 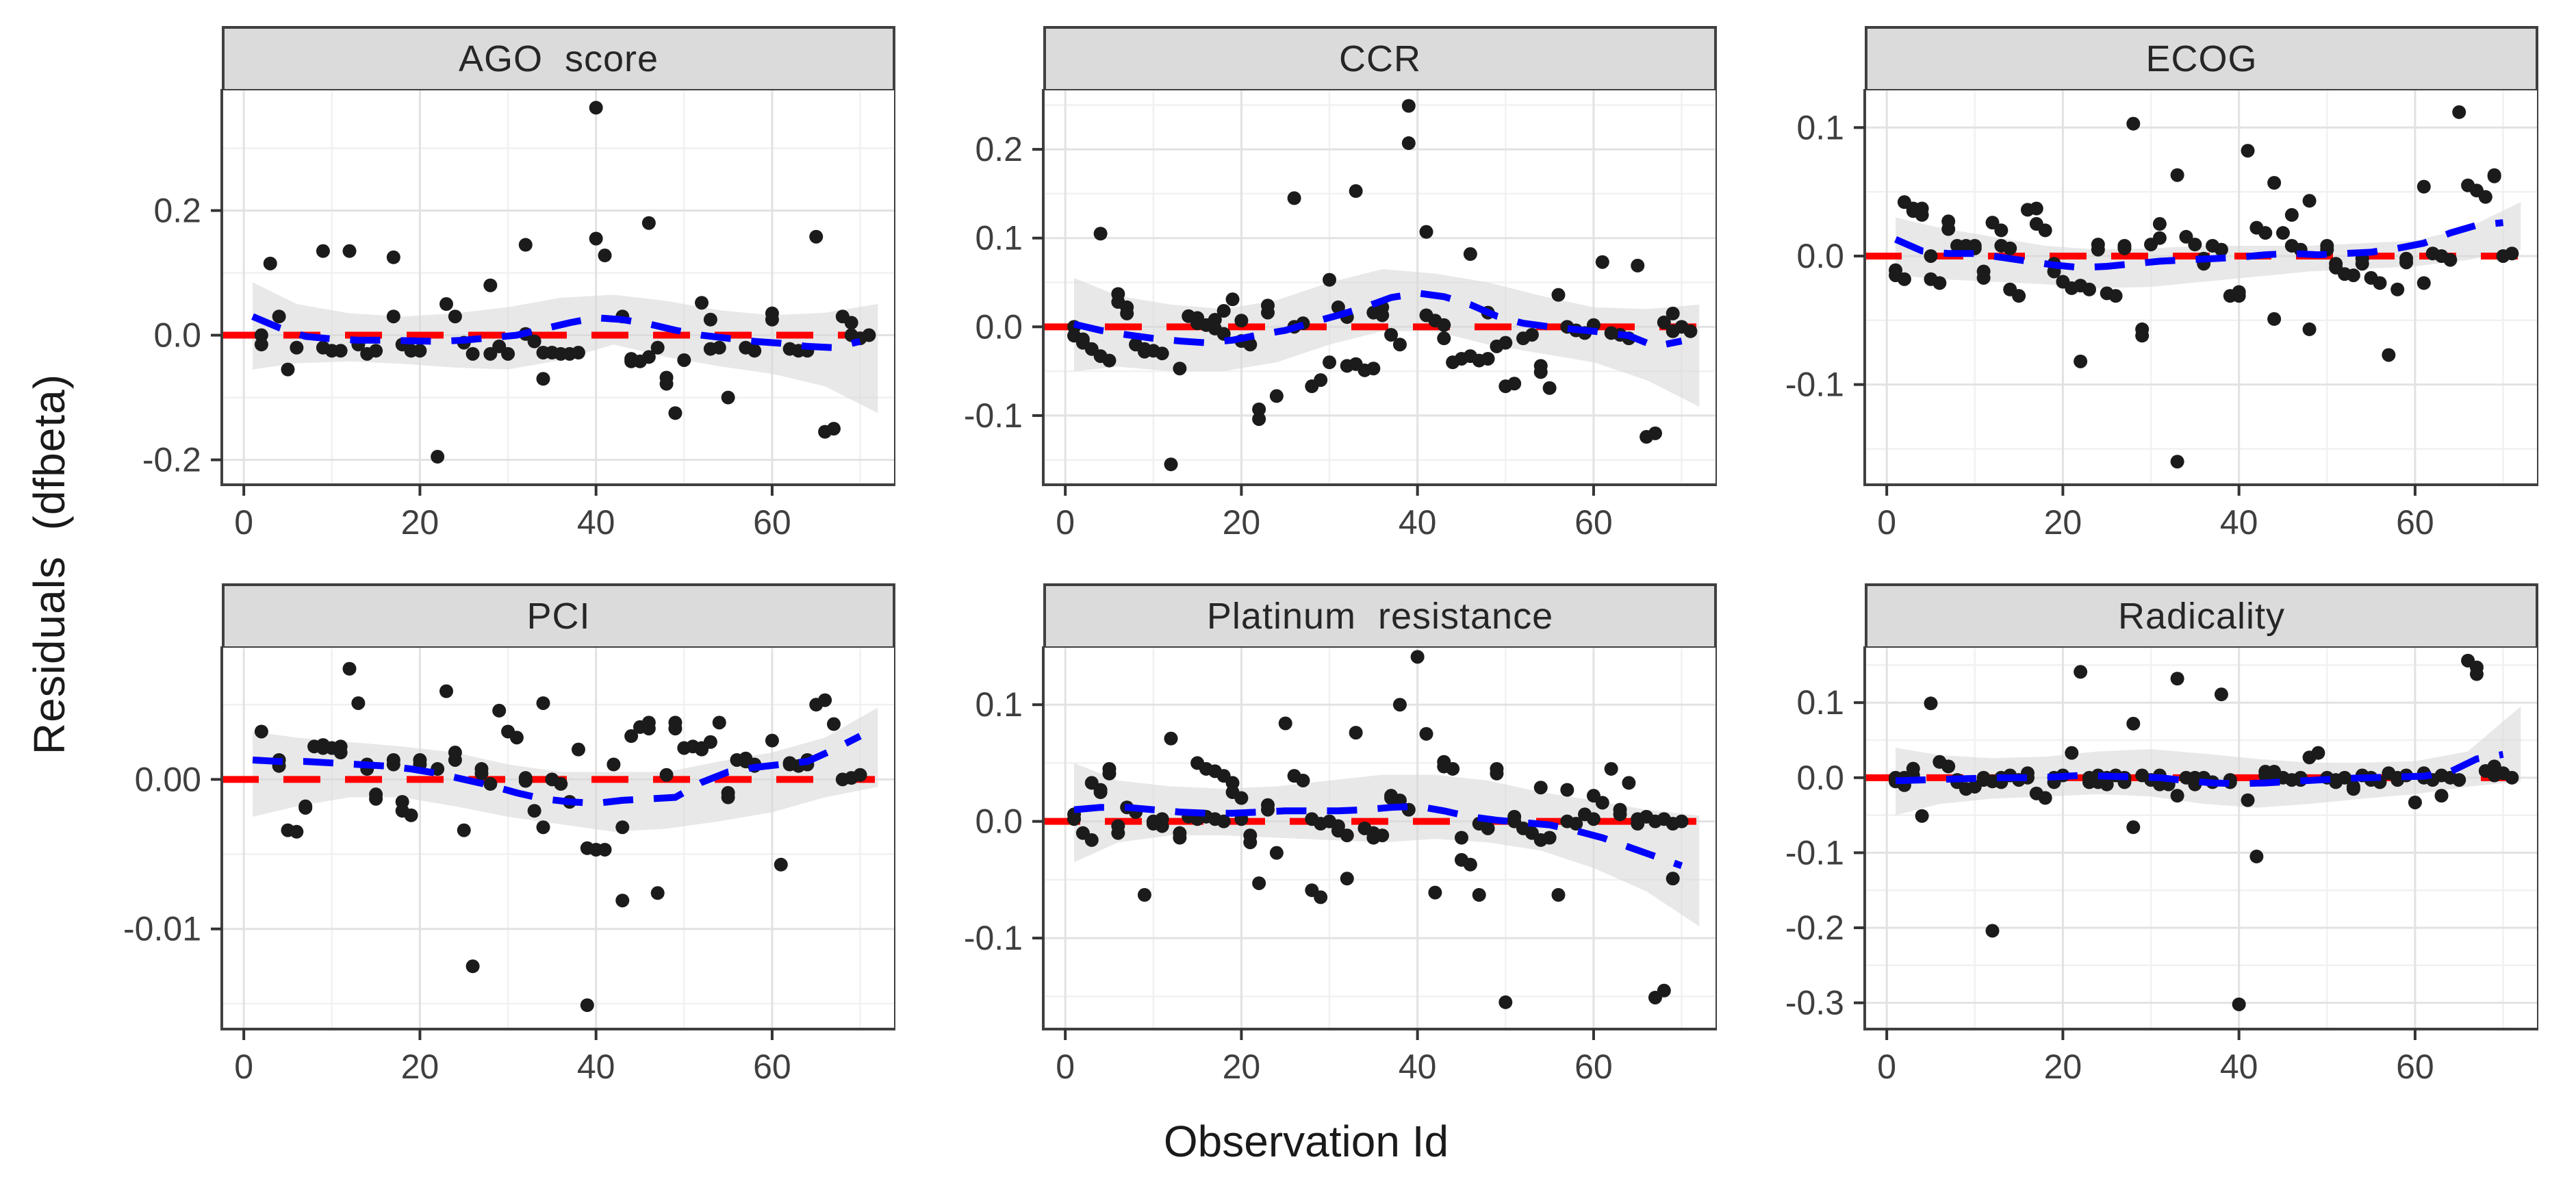 I want to click on panel-plot-pci: 0 20 40 60 0.00 -0.01, so click(x=509, y=866).